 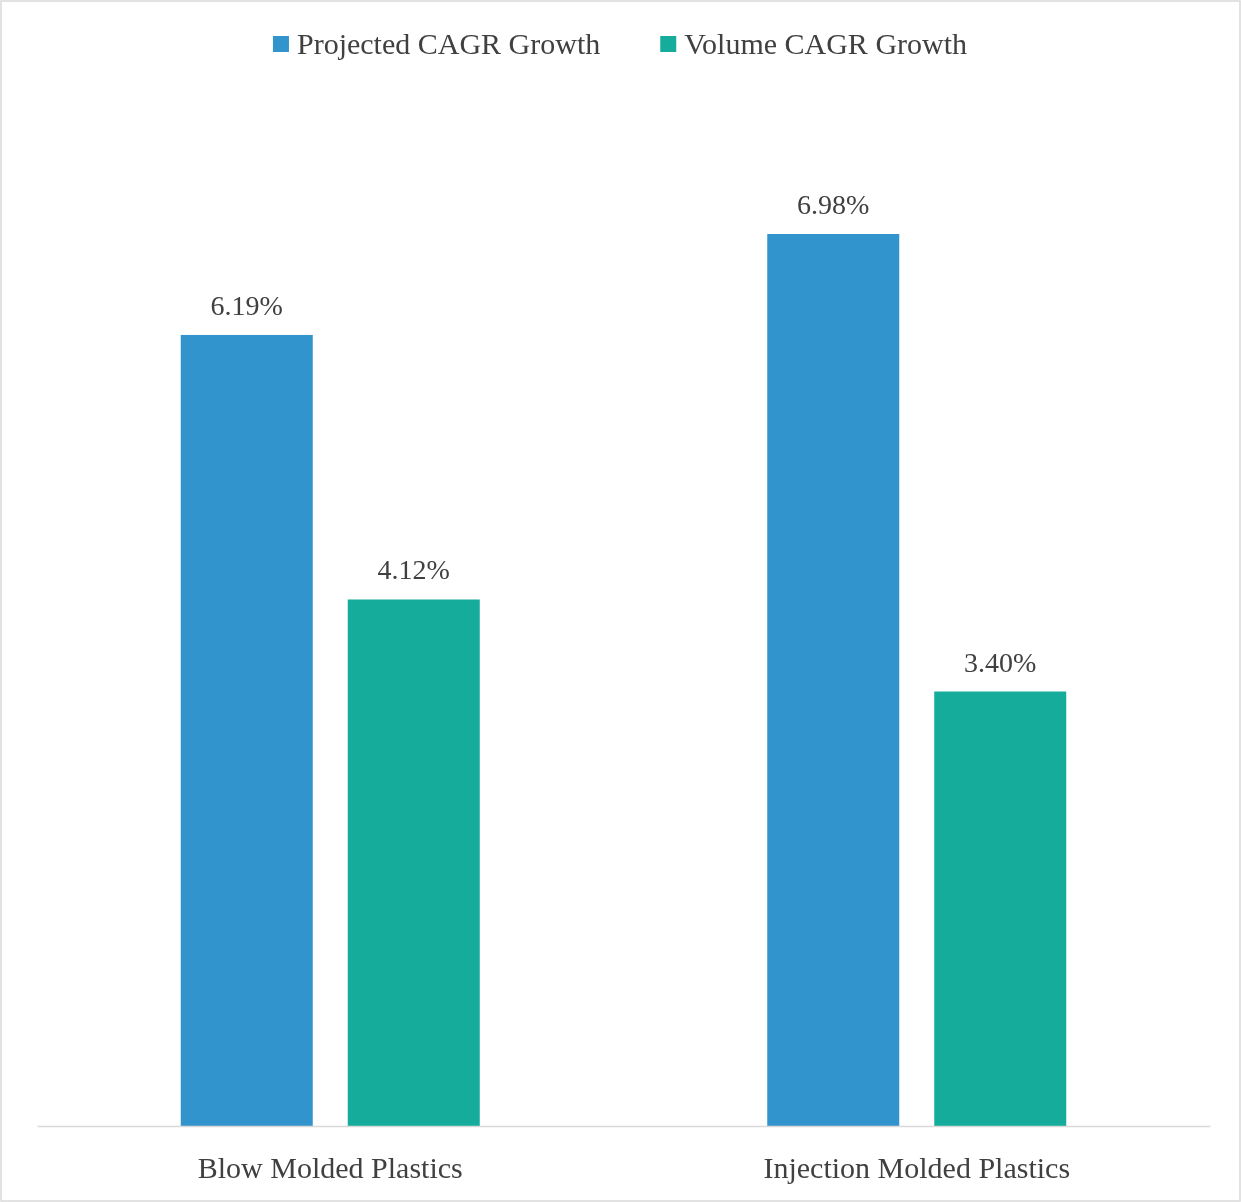 What do you see at coordinates (826, 43) in the screenshot?
I see `legend-label: Volume CAGR Growth` at bounding box center [826, 43].